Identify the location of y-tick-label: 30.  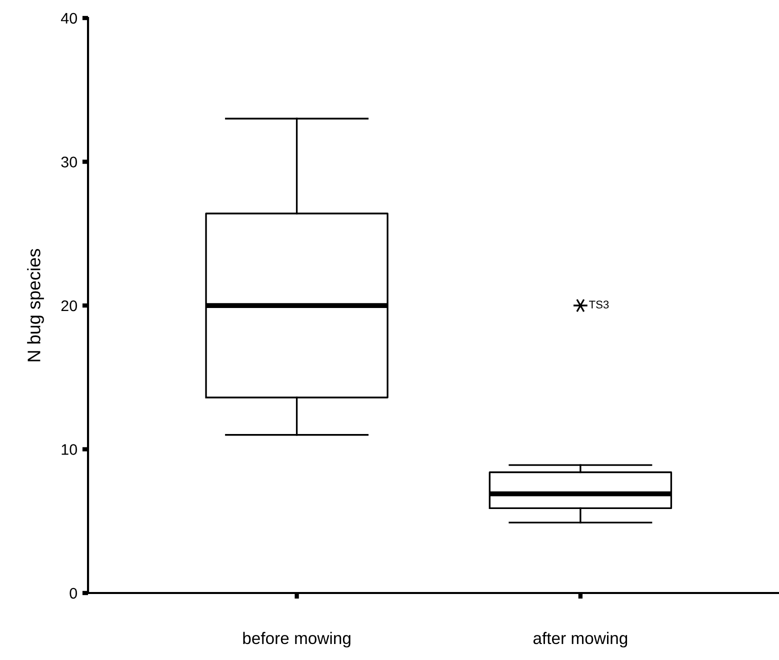
(69, 162).